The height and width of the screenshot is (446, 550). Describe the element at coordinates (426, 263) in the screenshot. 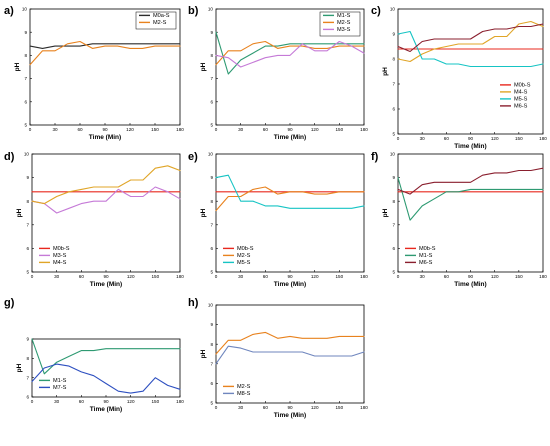

I see `legend-label: M6-S` at that location.